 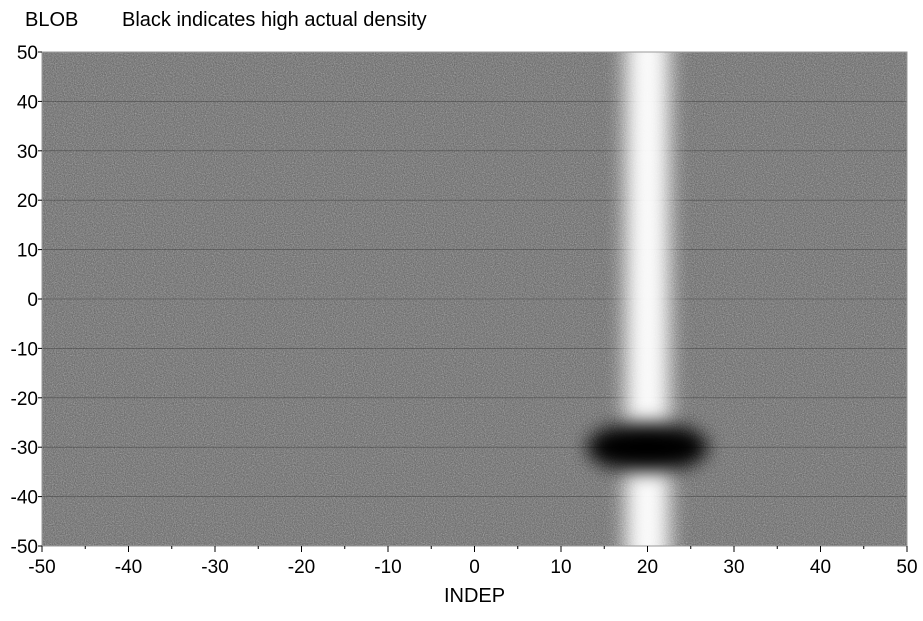 I want to click on x-tick-label: -40, so click(x=128, y=567).